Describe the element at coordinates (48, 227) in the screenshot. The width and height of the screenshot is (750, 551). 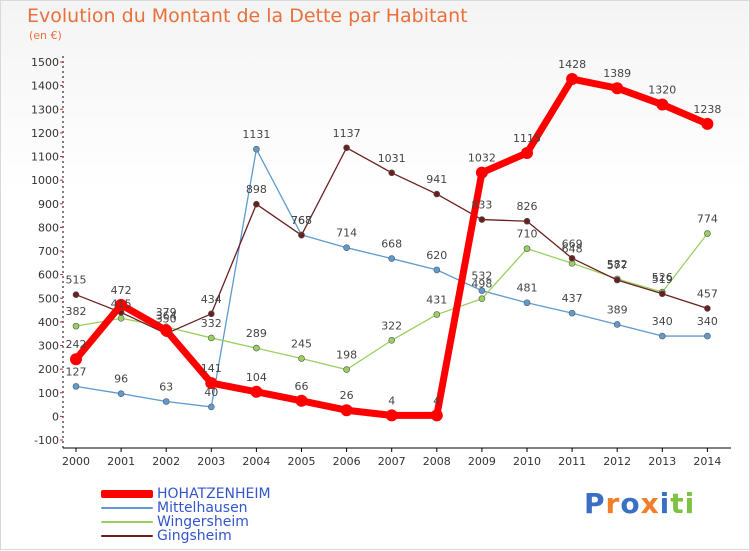
I see `y-tick-label: 800` at that location.